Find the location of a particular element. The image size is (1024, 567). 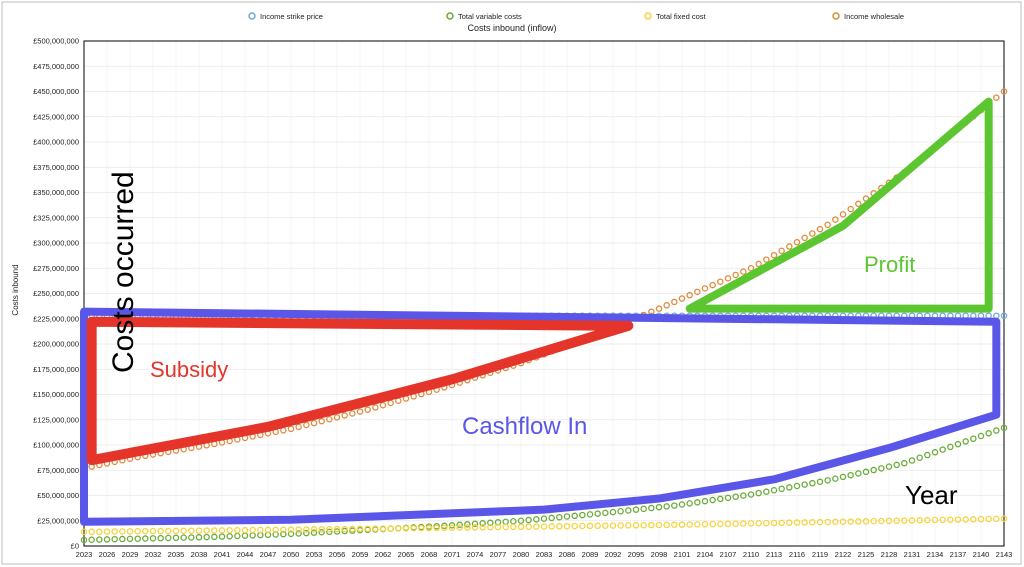

x-tick-label: 2128 is located at coordinates (889, 554).